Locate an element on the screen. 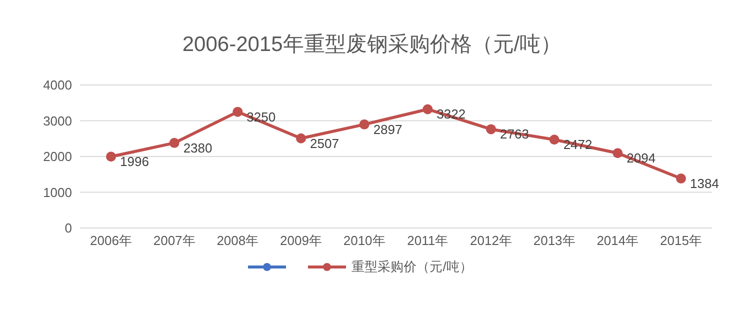 The width and height of the screenshot is (744, 325). x-tick-label: 2013年 is located at coordinates (554, 240).